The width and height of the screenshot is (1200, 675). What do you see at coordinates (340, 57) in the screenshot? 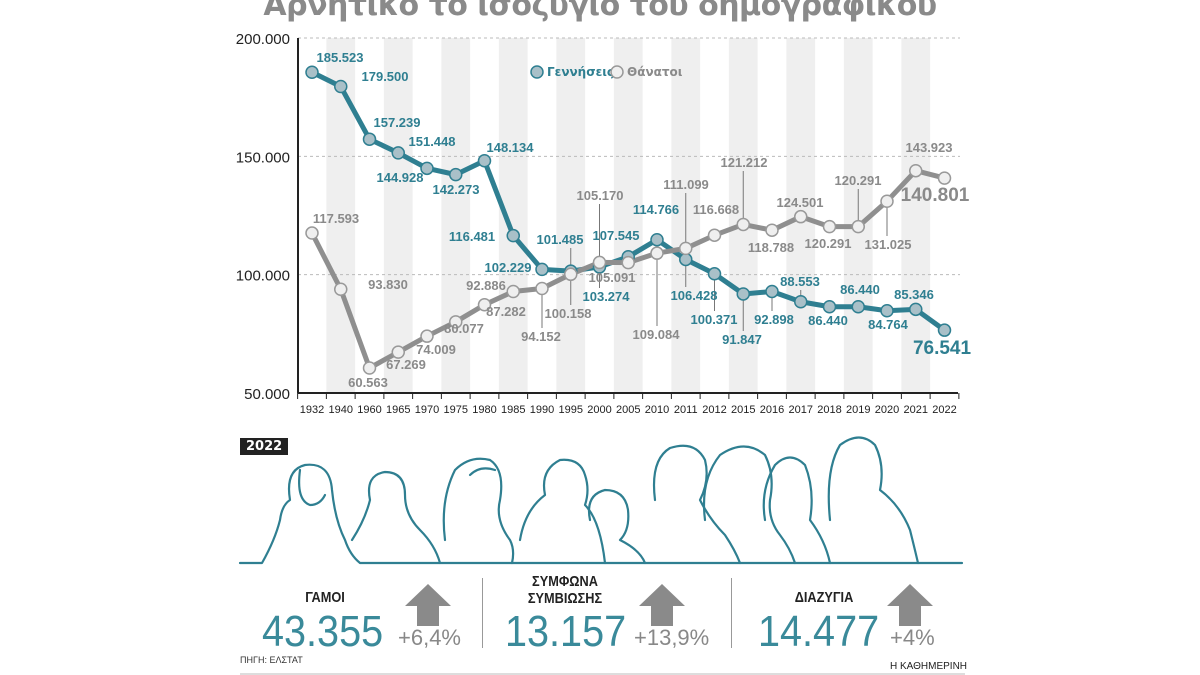
I see `data-label: 185.523` at bounding box center [340, 57].